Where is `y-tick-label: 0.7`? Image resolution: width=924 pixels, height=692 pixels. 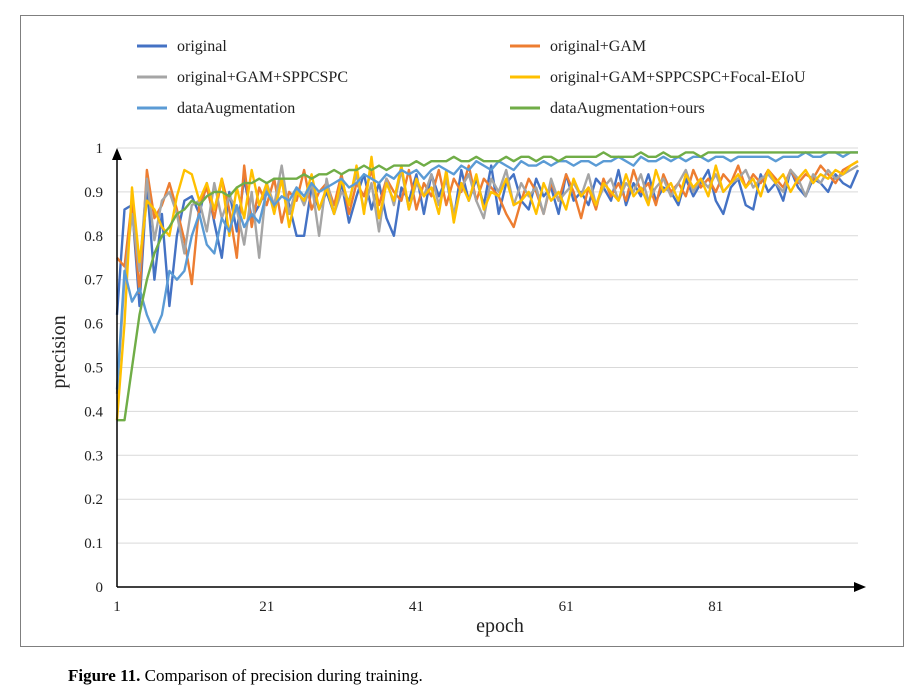 y-tick-label: 0.7 is located at coordinates (93, 281).